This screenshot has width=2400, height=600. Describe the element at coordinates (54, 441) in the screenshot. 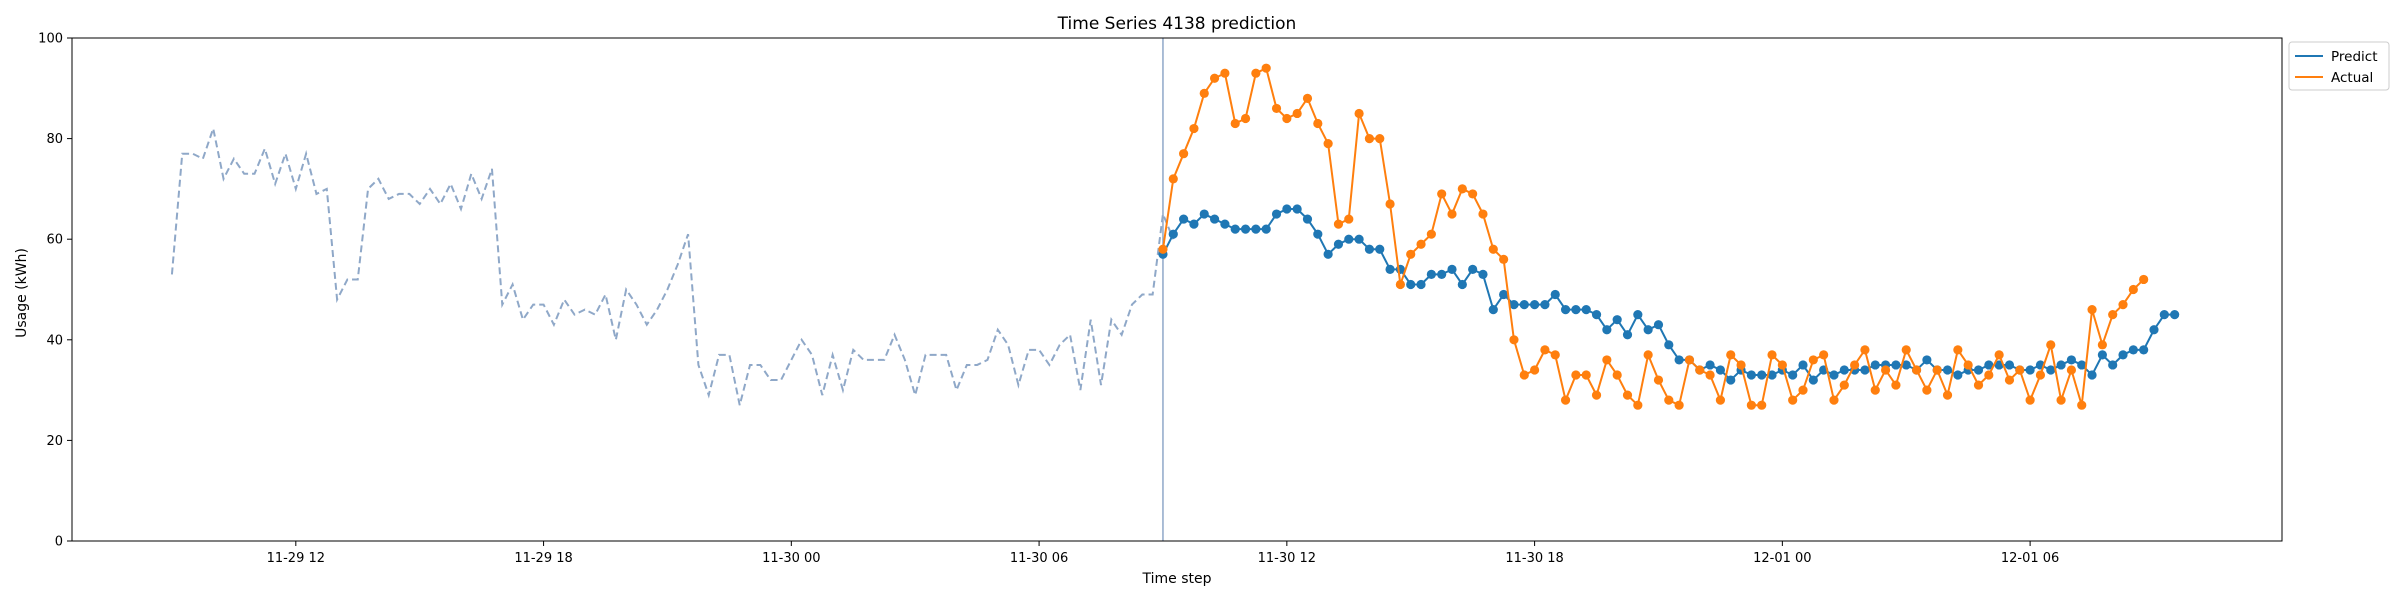

I see `y-tick-label: 20` at that location.